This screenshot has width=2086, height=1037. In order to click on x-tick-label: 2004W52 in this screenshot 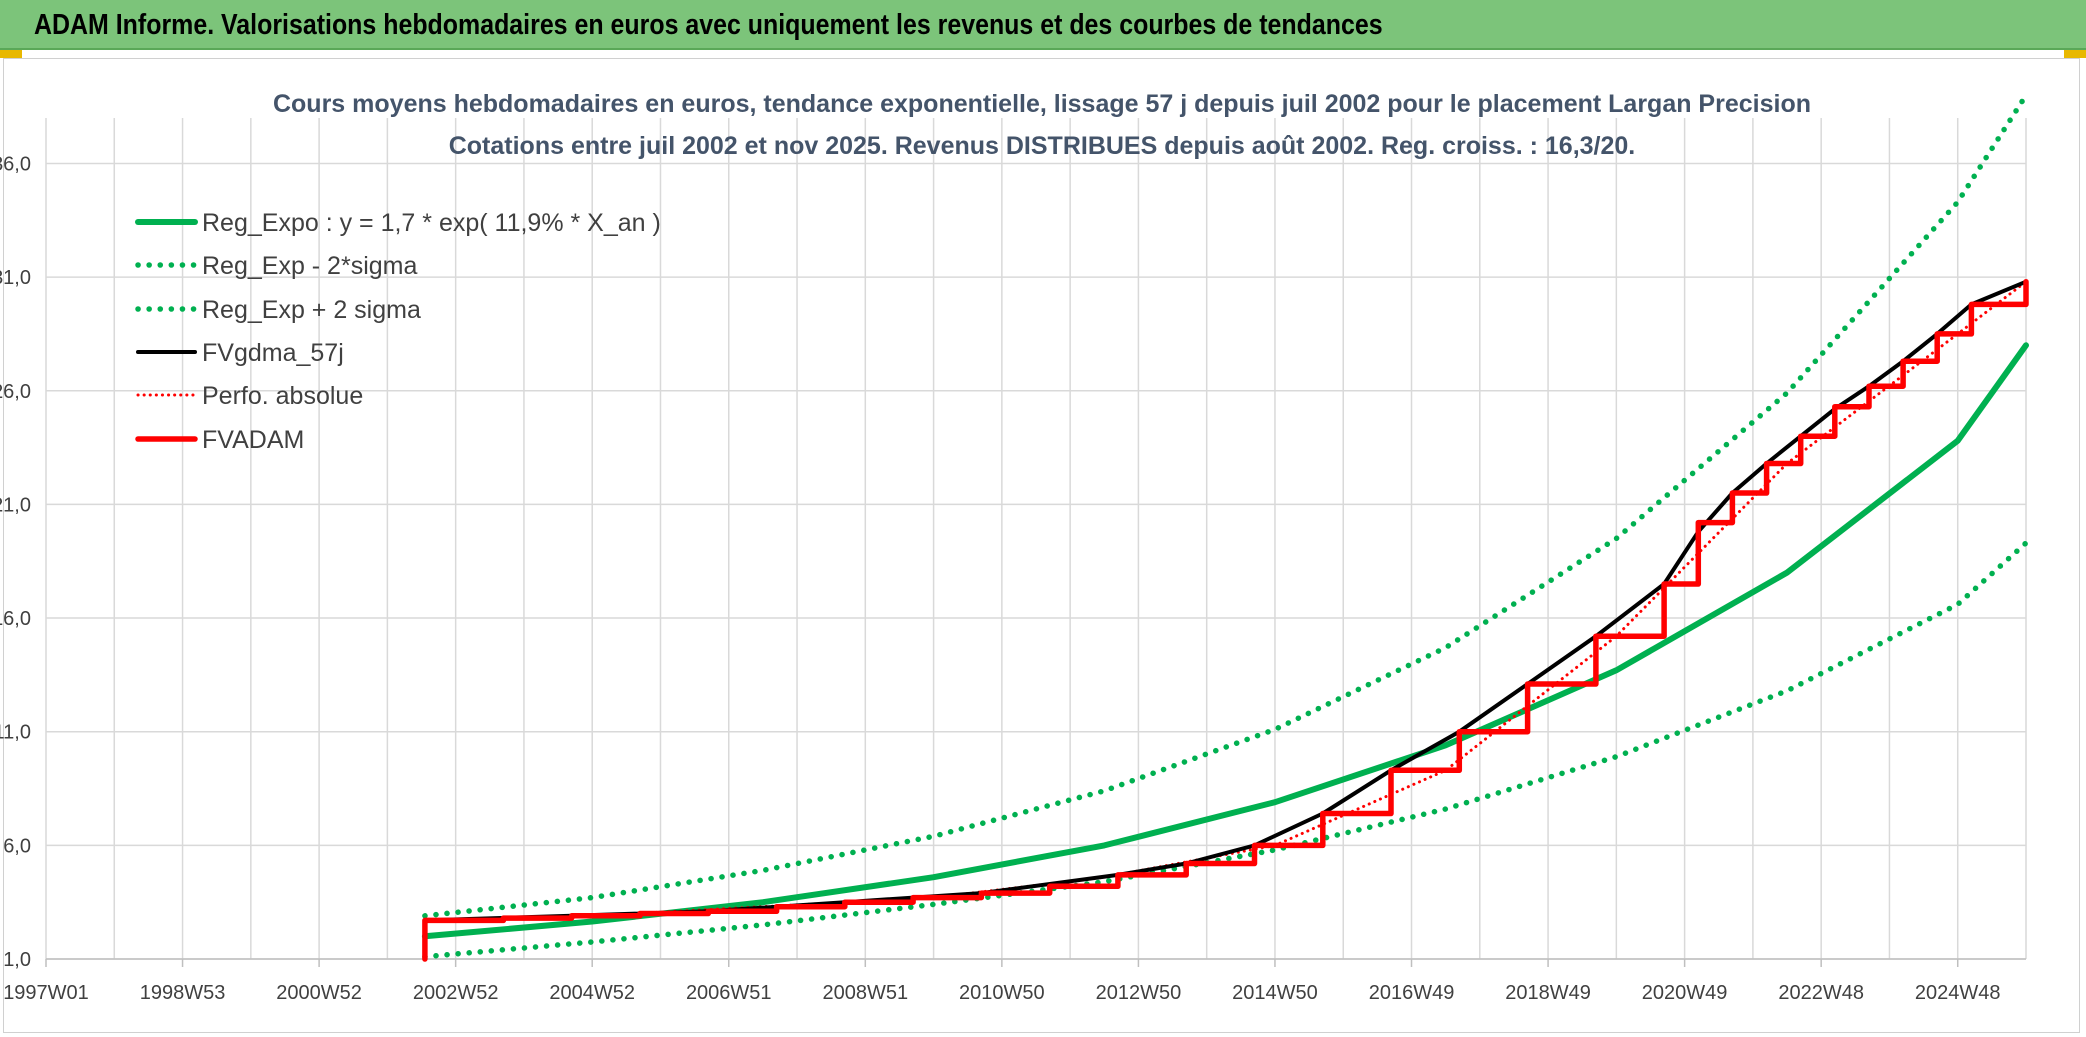, I will do `click(592, 993)`.